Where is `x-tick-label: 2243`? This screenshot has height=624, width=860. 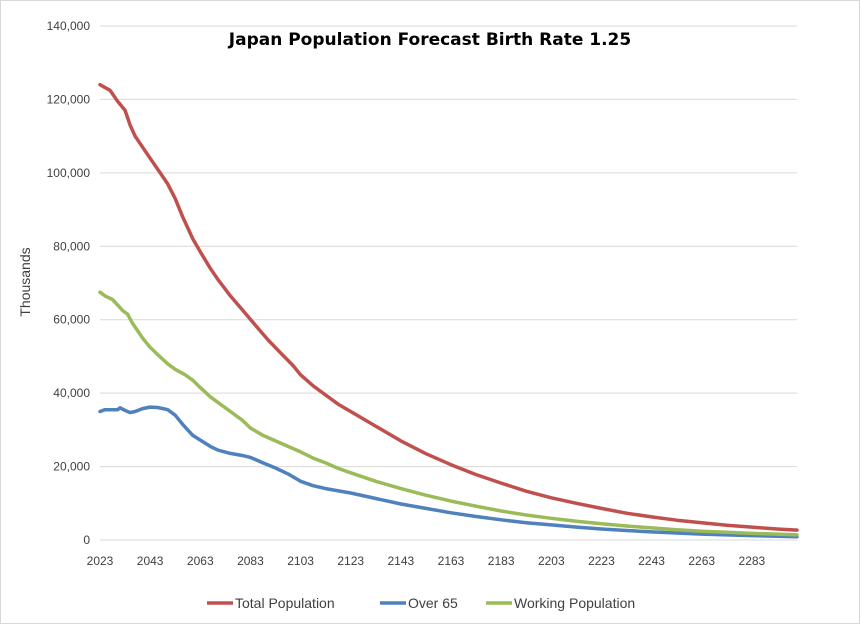 x-tick-label: 2243 is located at coordinates (651, 561).